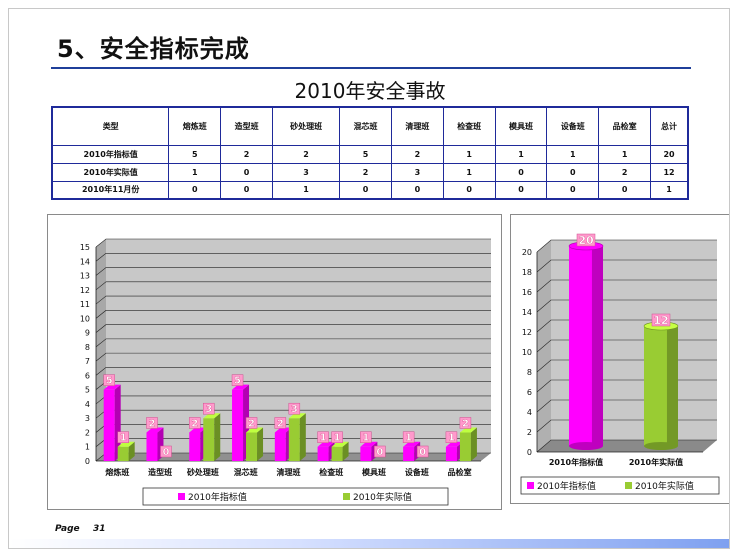  I want to click on y-tick-label: 6, so click(87, 375).